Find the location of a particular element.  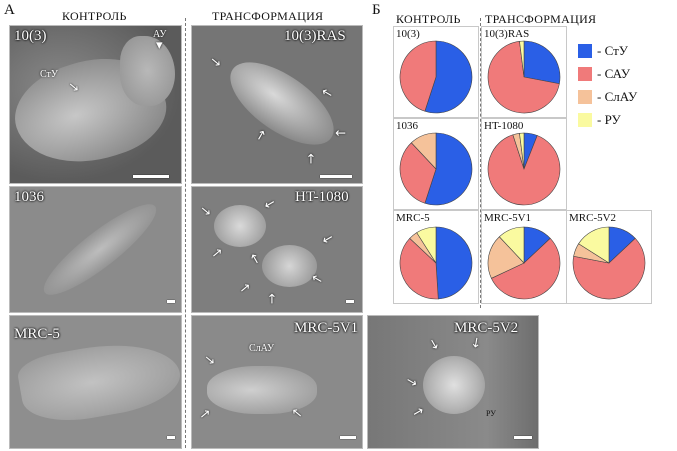

pie-chart-10-3: 10(3) is located at coordinates (436, 72).